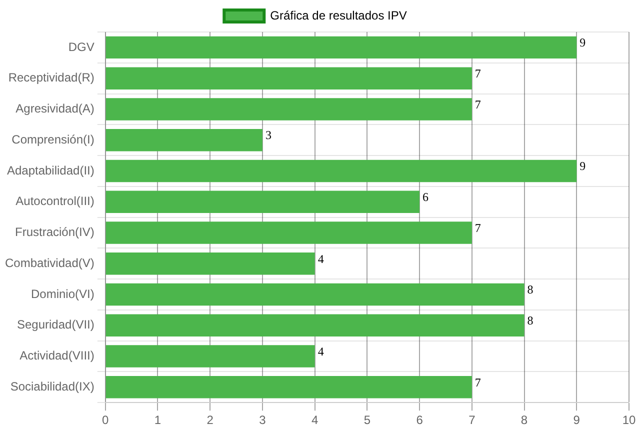  I want to click on y-tick-label: Dominio(VI), so click(62, 293).